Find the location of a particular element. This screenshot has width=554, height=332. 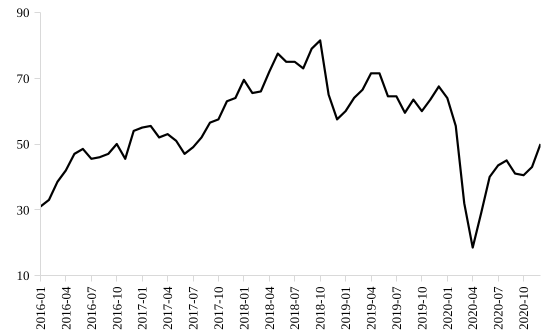

x-tick-label: 2020-07 is located at coordinates (498, 308).